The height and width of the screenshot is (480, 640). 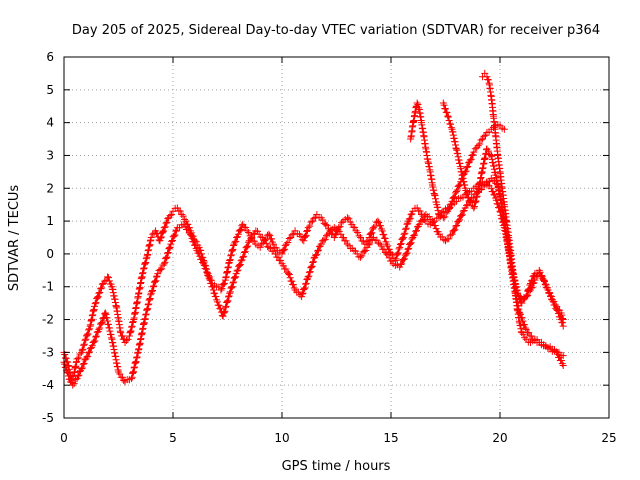 I want to click on y-tick-label: 0, so click(x=50, y=254).